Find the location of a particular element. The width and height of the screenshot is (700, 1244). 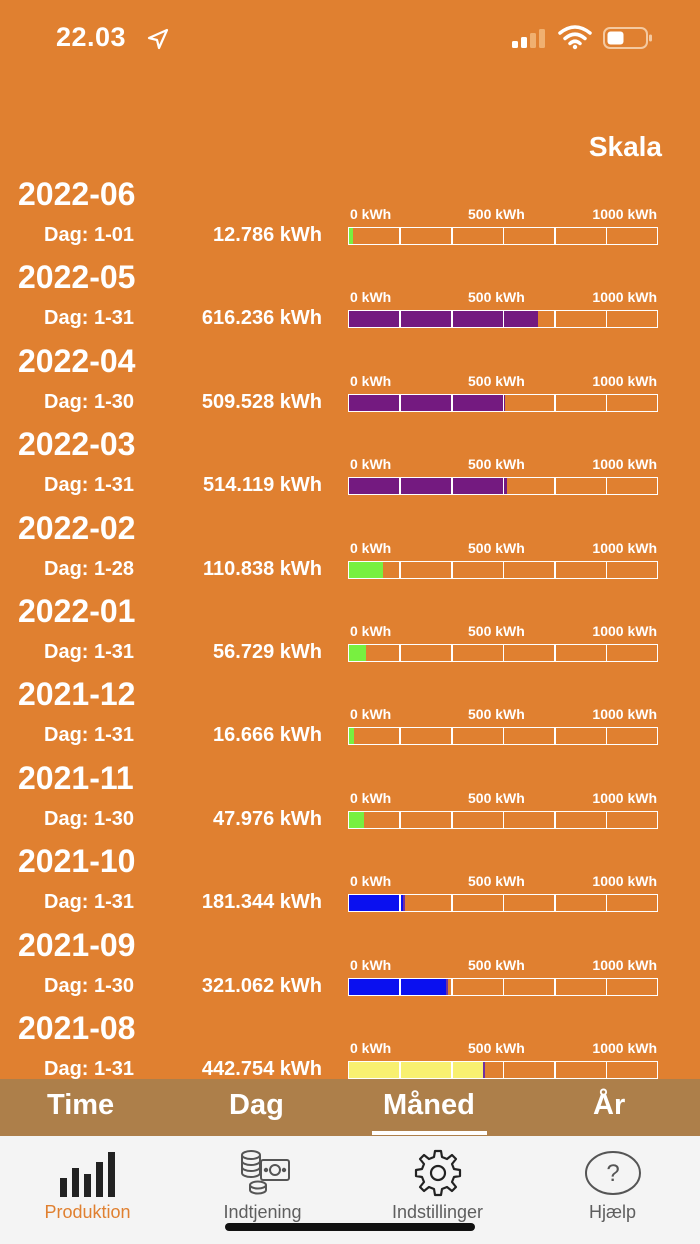

cellular-signal-icon is located at coordinates (528, 38).